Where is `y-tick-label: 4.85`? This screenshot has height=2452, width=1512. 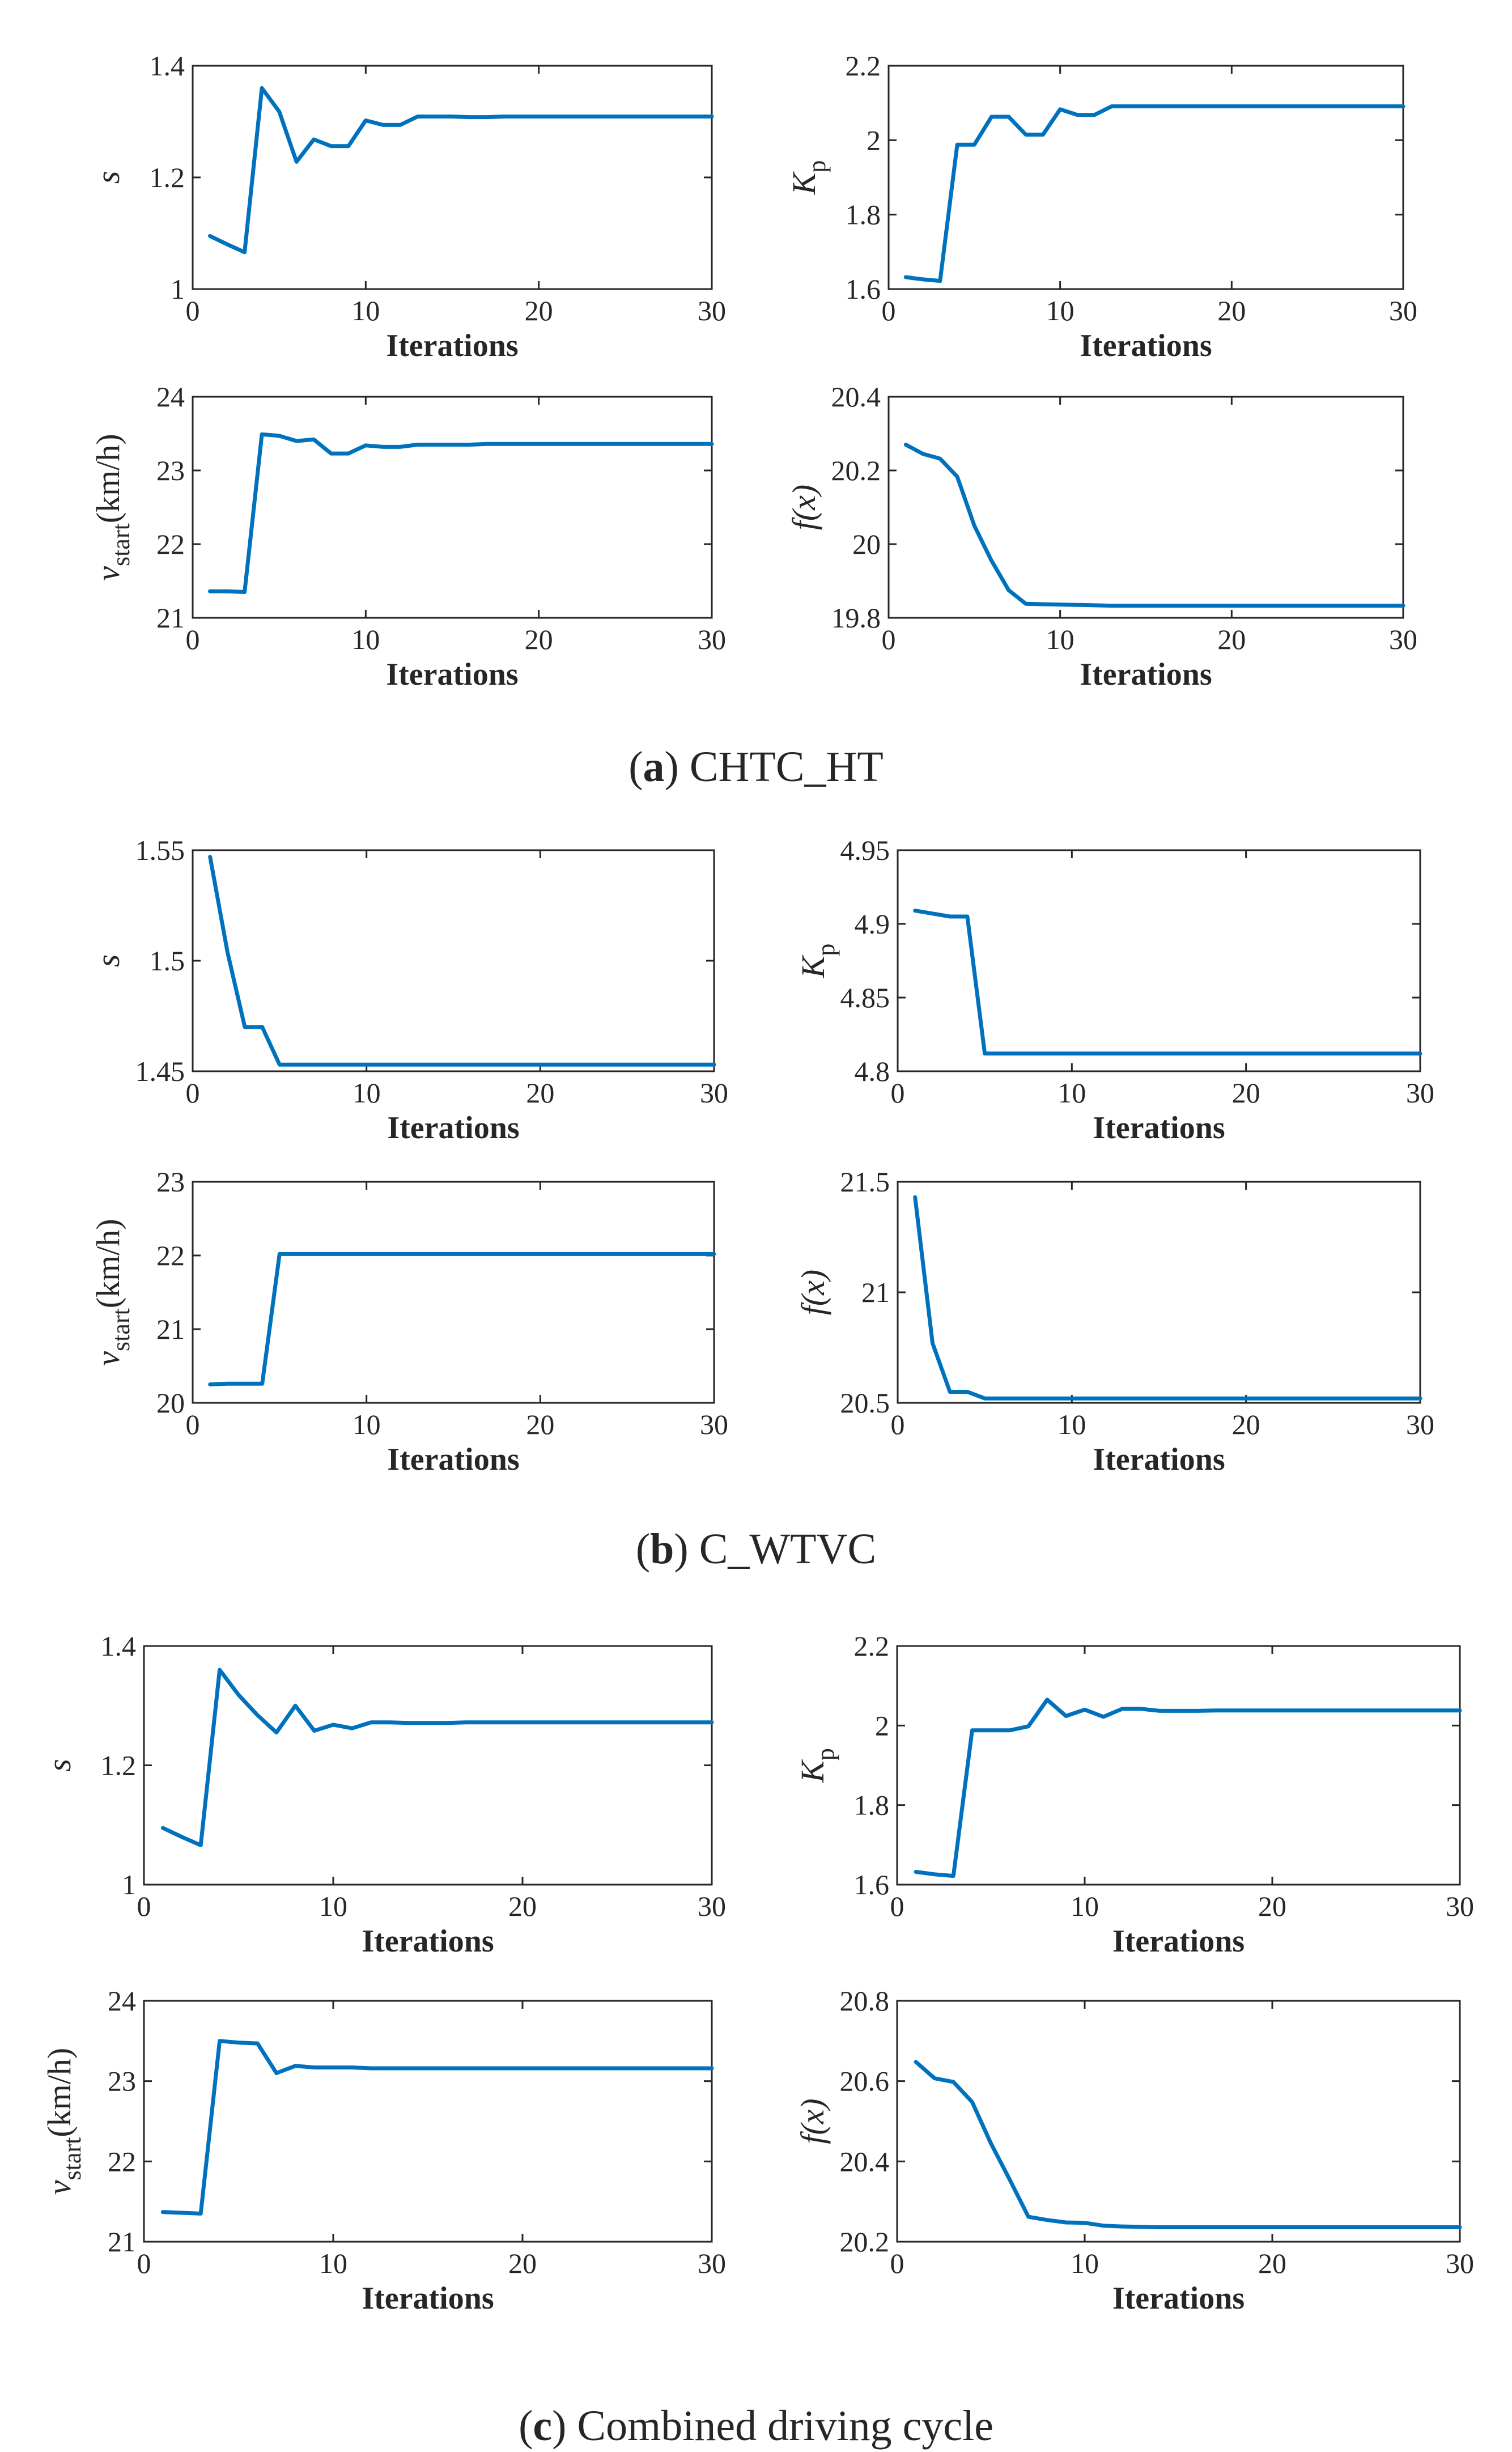 y-tick-label: 4.85 is located at coordinates (865, 997).